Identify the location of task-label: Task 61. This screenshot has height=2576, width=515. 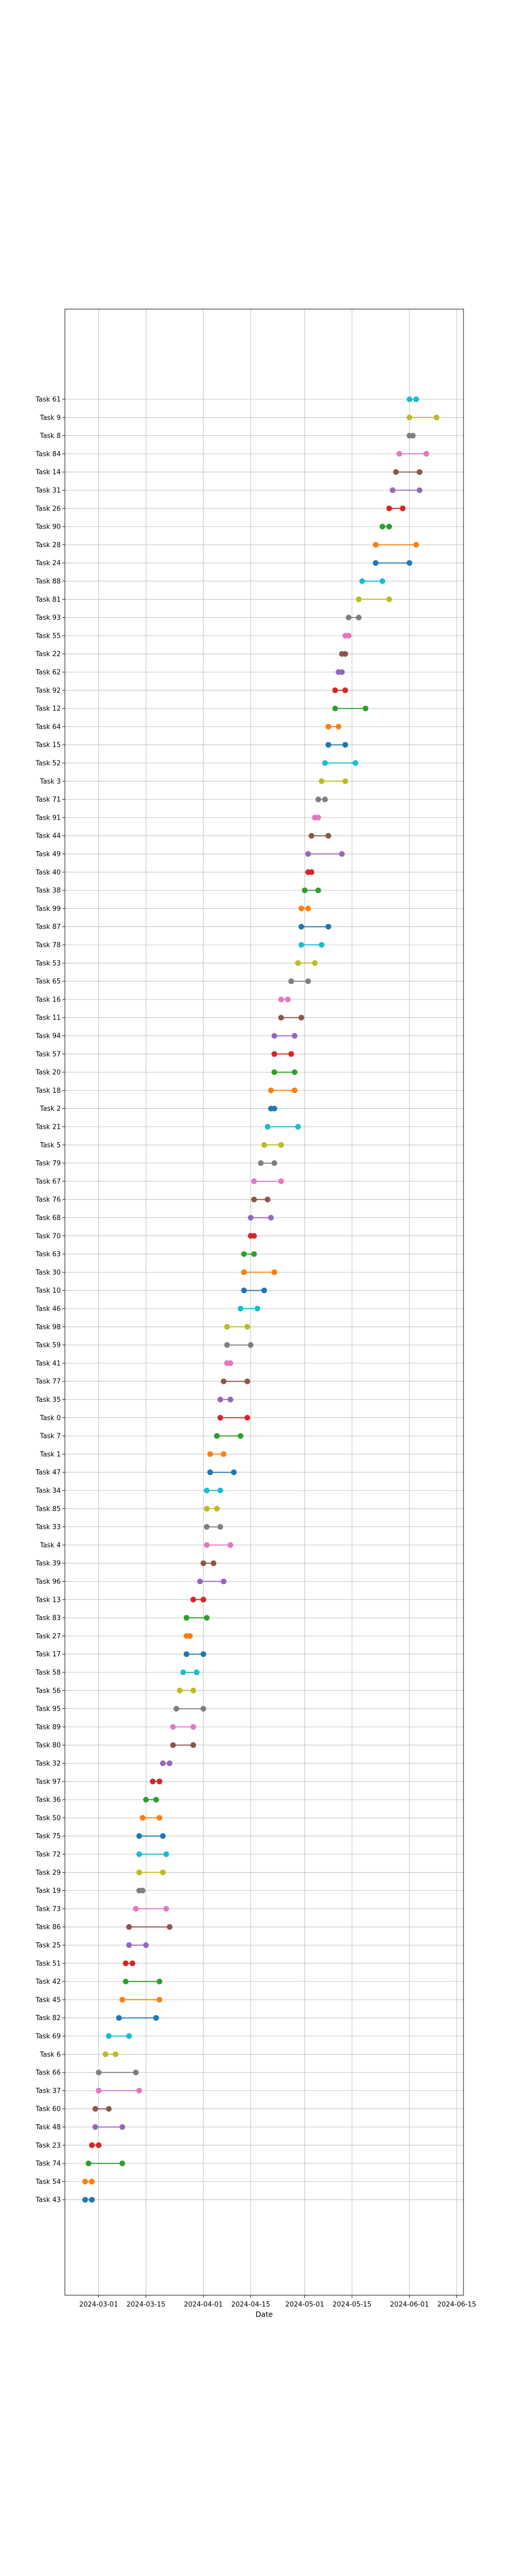
(48, 400).